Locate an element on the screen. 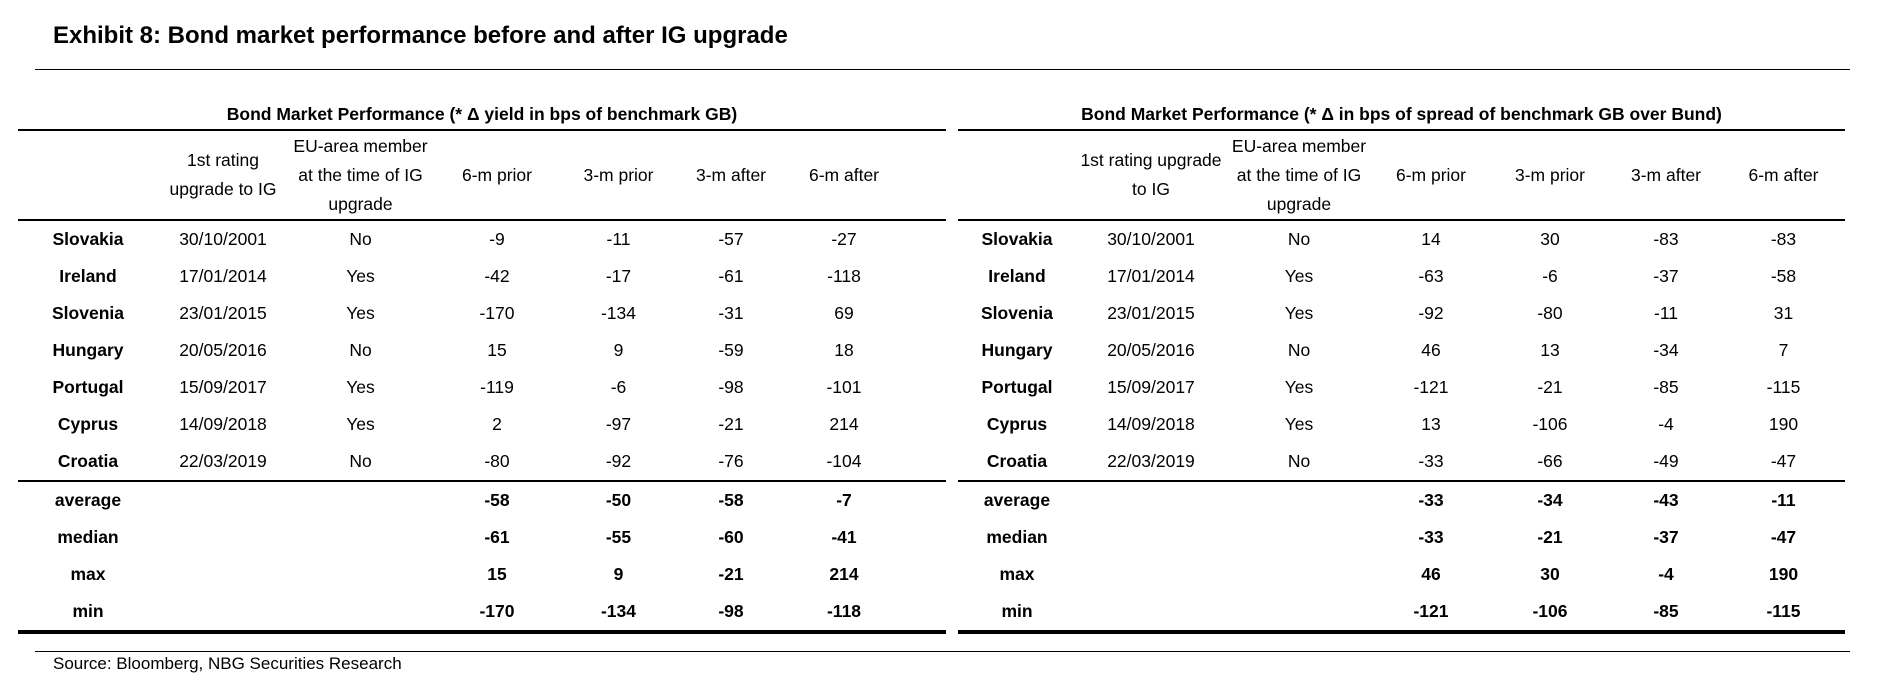 Image resolution: width=1885 pixels, height=692 pixels. value-6m-after: 7 is located at coordinates (1783, 350).